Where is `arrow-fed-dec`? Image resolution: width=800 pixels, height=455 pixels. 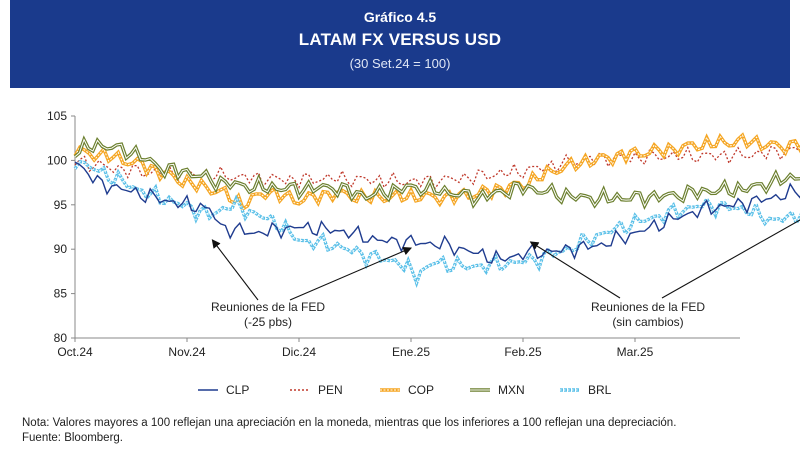
arrow-fed-dec is located at coordinates (351, 273).